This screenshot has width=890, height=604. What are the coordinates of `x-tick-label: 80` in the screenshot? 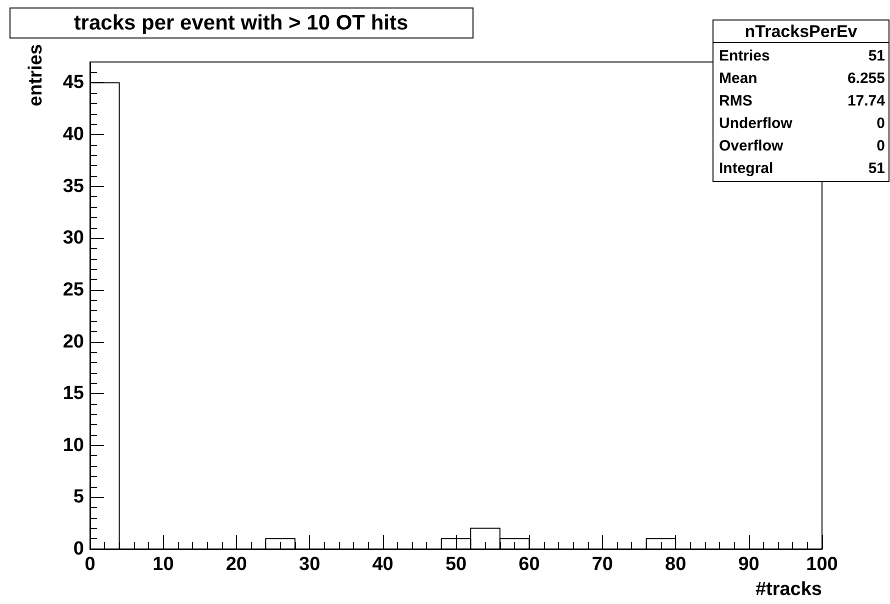 It's located at (675, 564).